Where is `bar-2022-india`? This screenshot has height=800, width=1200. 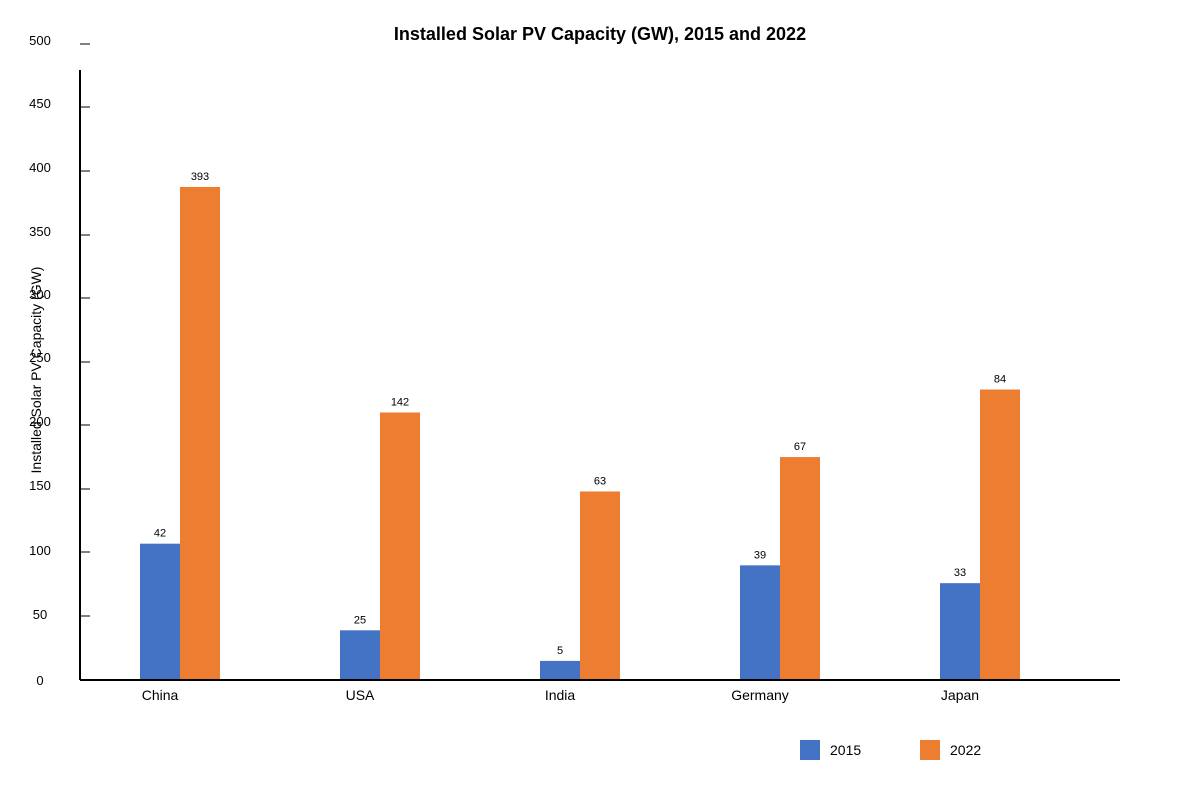 bar-2022-india is located at coordinates (600, 585).